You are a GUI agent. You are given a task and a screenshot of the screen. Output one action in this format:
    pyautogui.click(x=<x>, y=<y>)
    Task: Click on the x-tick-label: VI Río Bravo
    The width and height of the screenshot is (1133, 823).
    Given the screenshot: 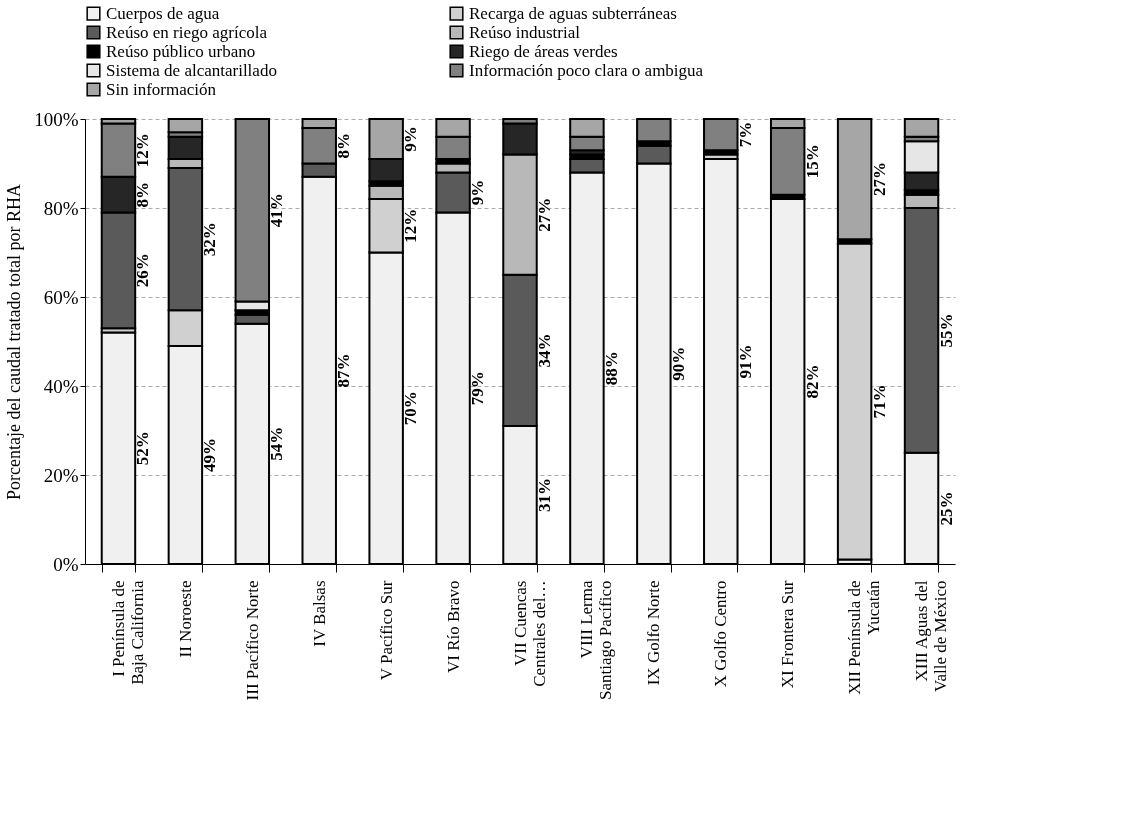 What is the action you would take?
    pyautogui.click(x=453, y=627)
    